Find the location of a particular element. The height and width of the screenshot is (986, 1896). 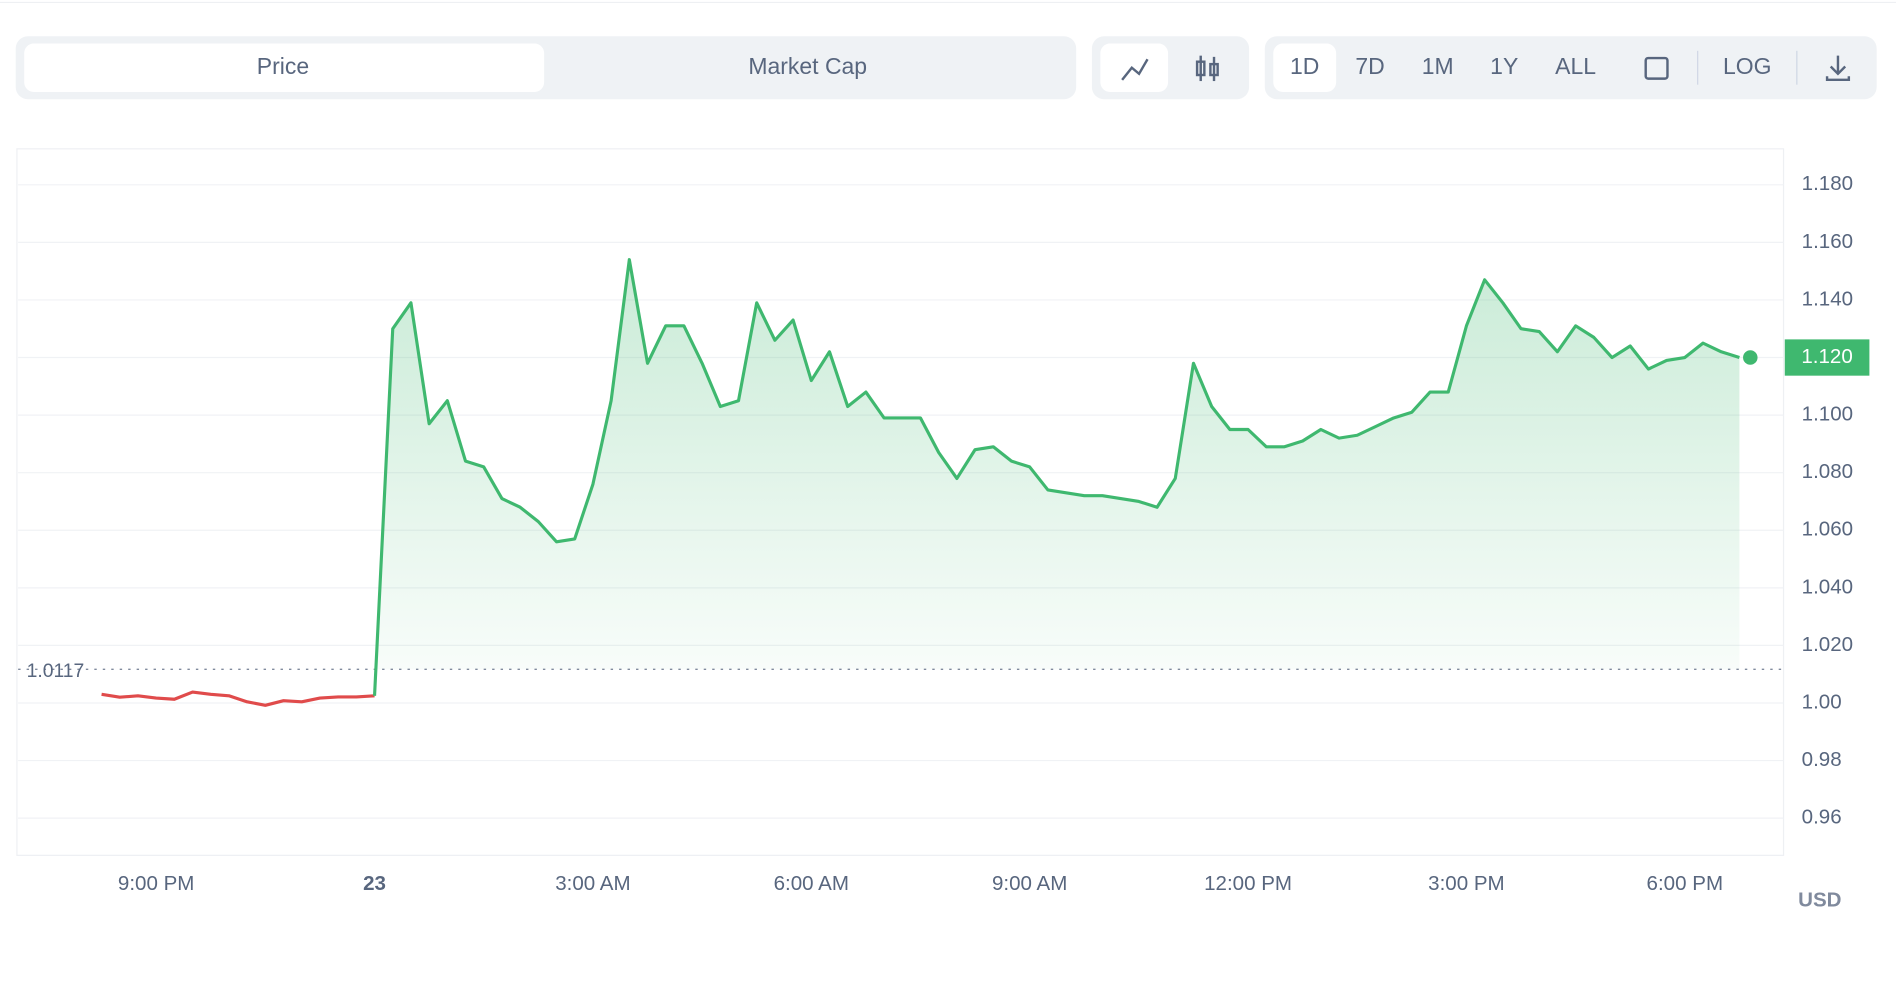

x-tick-label: 9:00 PM is located at coordinates (156, 883).